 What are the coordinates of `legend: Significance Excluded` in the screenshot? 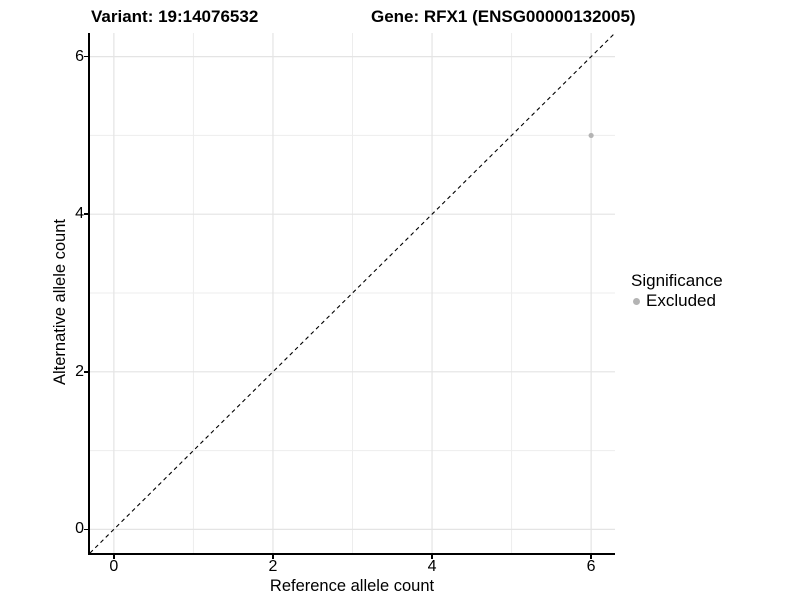 It's located at (677, 291).